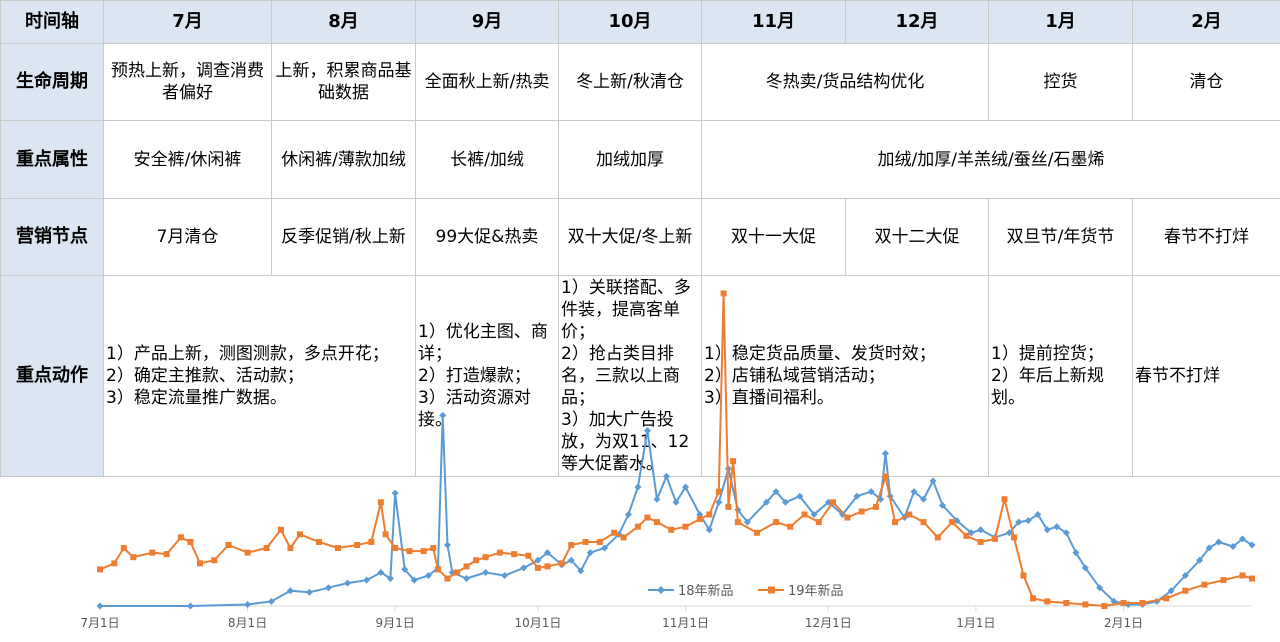 The height and width of the screenshot is (642, 1280). I want to click on x-tick-label: 7月1日, so click(99, 623).